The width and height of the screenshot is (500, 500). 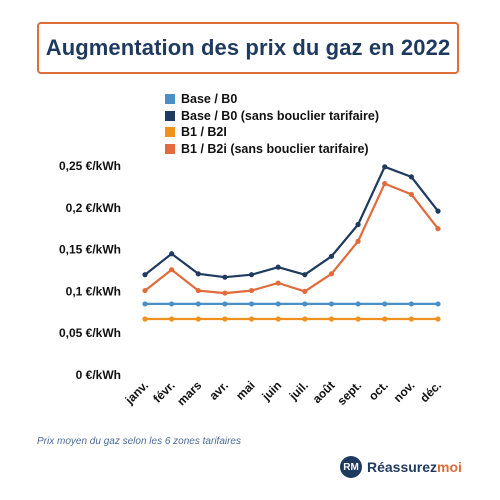 I want to click on x-tick-label: mai, so click(x=245, y=390).